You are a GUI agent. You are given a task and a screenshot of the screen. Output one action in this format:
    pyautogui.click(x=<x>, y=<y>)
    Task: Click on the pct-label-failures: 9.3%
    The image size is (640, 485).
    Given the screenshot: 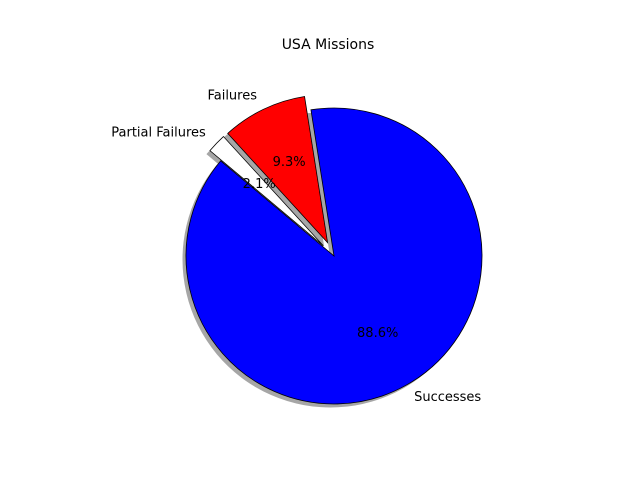 What is the action you would take?
    pyautogui.click(x=289, y=162)
    